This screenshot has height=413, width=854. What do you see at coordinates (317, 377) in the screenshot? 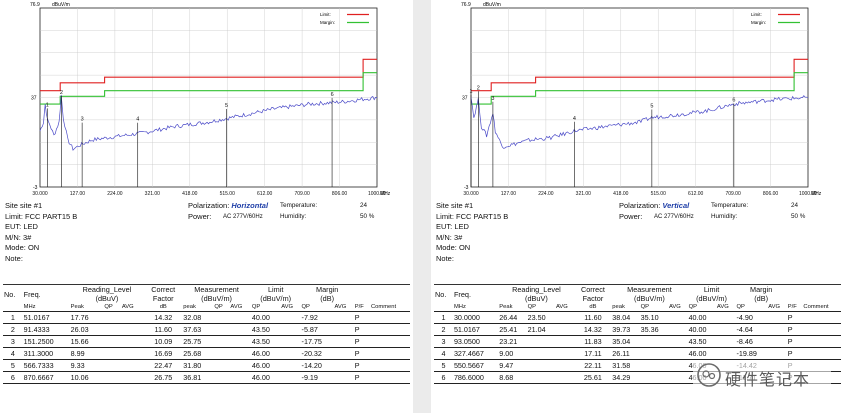
I see `cell-mg-qp: -9.19` at bounding box center [317, 377].